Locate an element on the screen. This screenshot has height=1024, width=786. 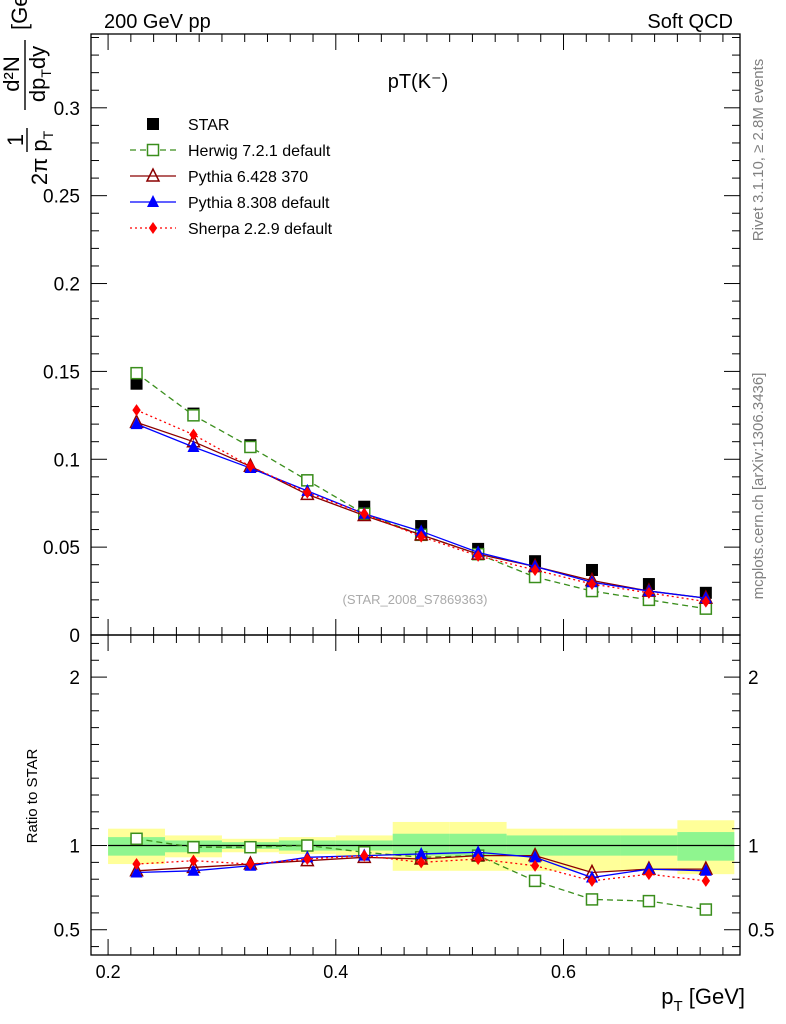
ylabel-den: dpTdy is located at coordinates (39, 74).